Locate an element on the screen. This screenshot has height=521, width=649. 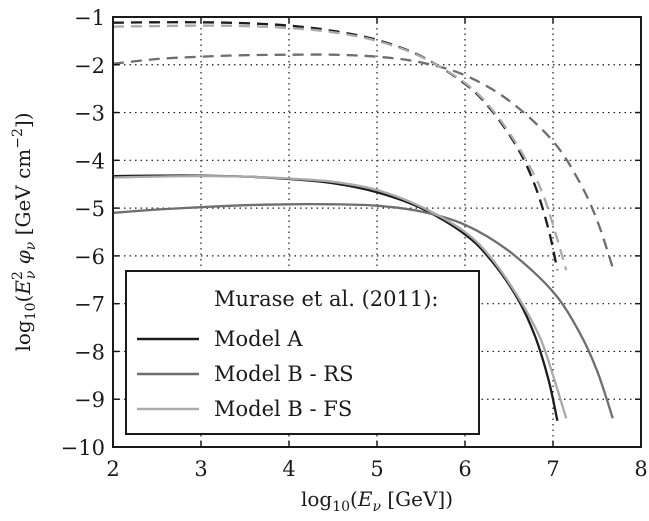
y-tick-label: −2 is located at coordinates (89, 66).